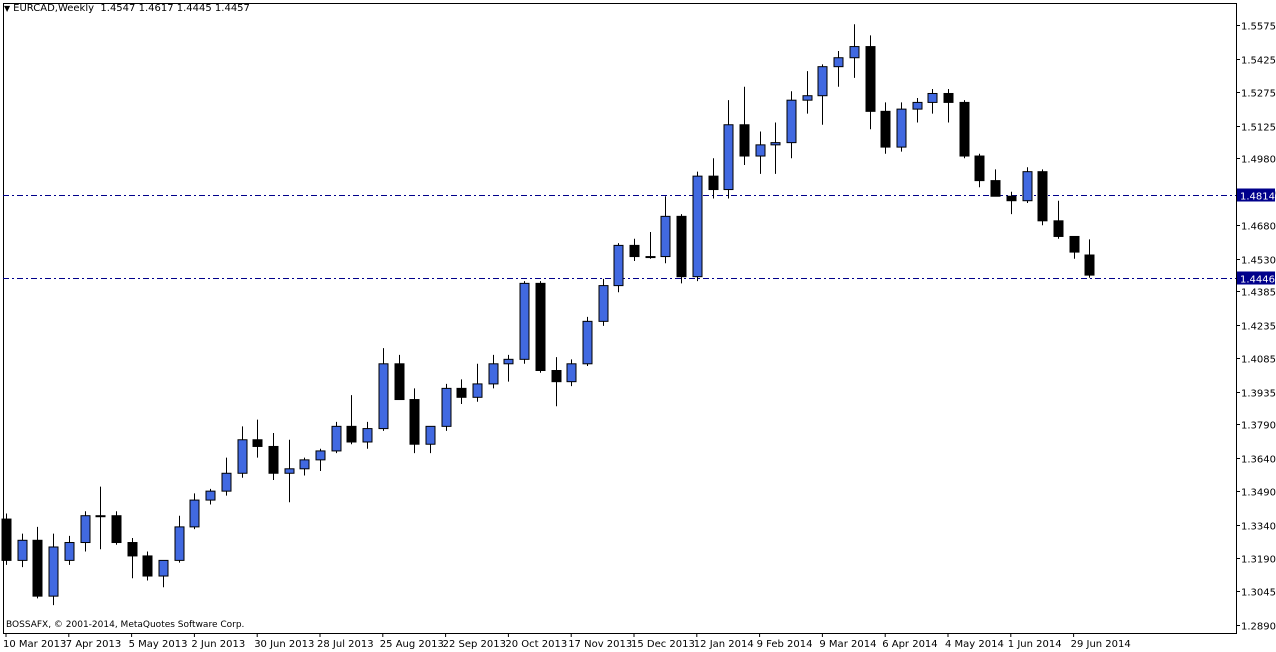 The height and width of the screenshot is (652, 1276). I want to click on dropdown-triangle-icon: ▼, so click(7, 8).